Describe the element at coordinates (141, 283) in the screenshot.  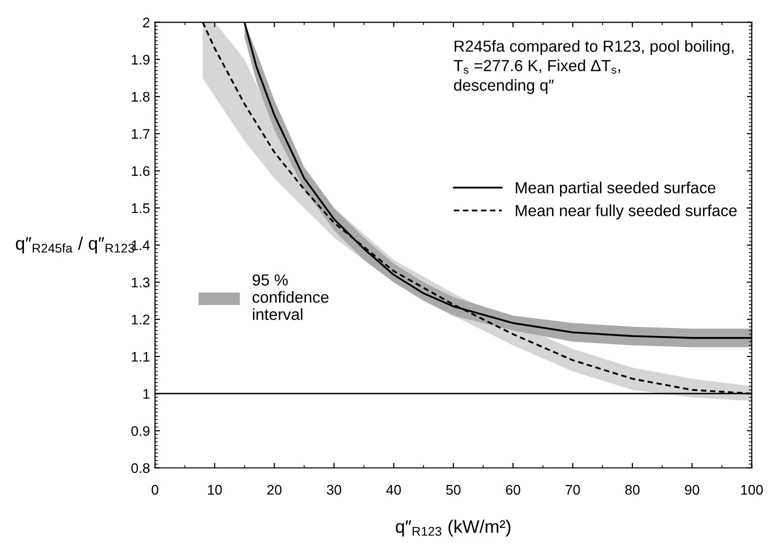
I see `y-tick-label: 1.3` at that location.